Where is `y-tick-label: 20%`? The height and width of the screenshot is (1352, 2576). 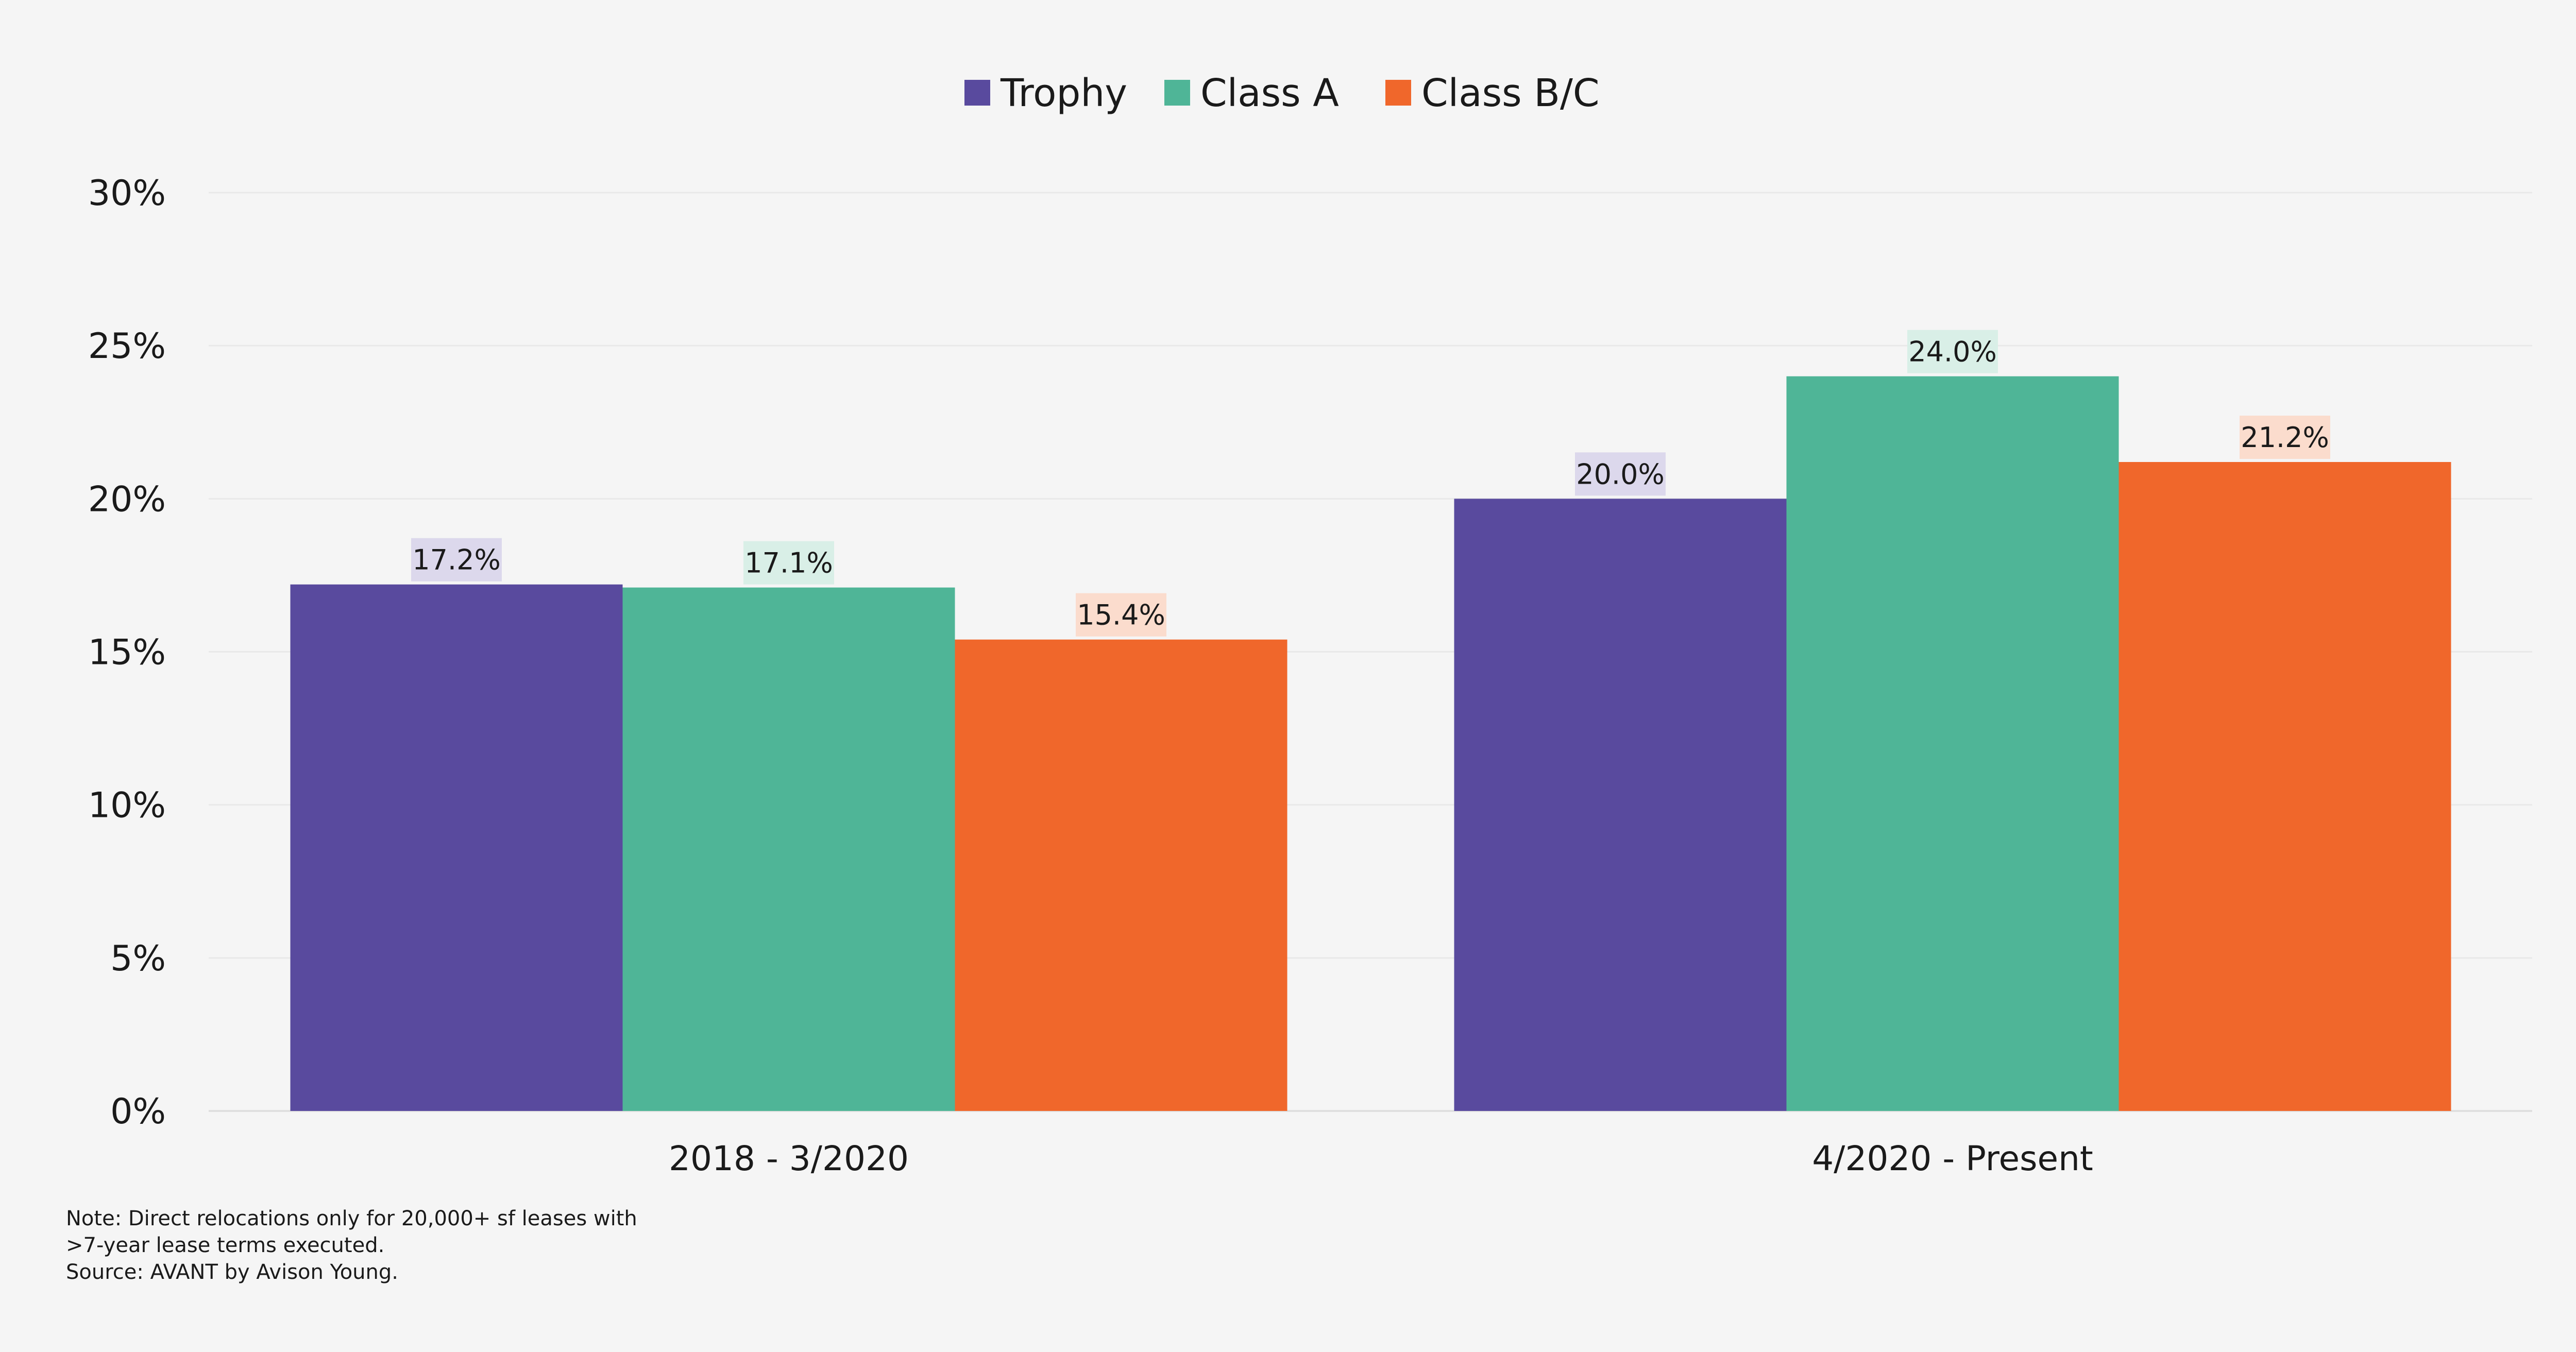
y-tick-label: 20% is located at coordinates (127, 500).